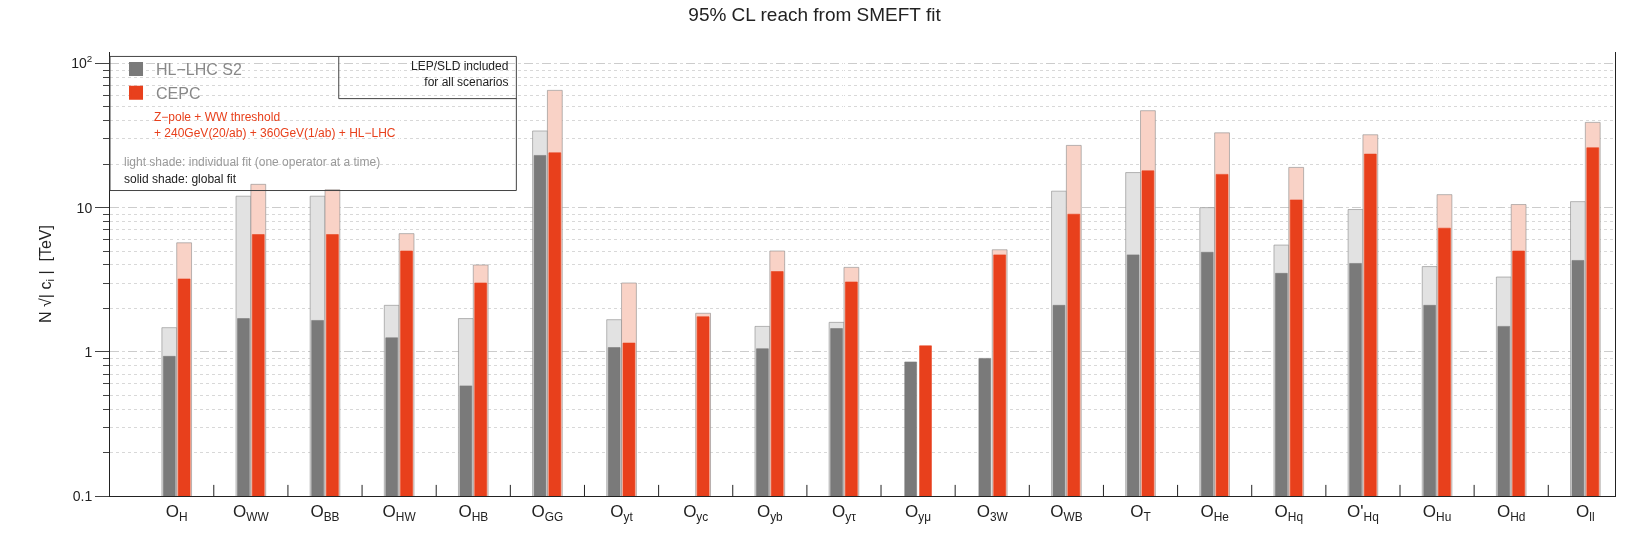 This screenshot has width=1629, height=544. Describe the element at coordinates (1289, 513) in the screenshot. I see `x-tick-label: O$_{Hq}$` at that location.